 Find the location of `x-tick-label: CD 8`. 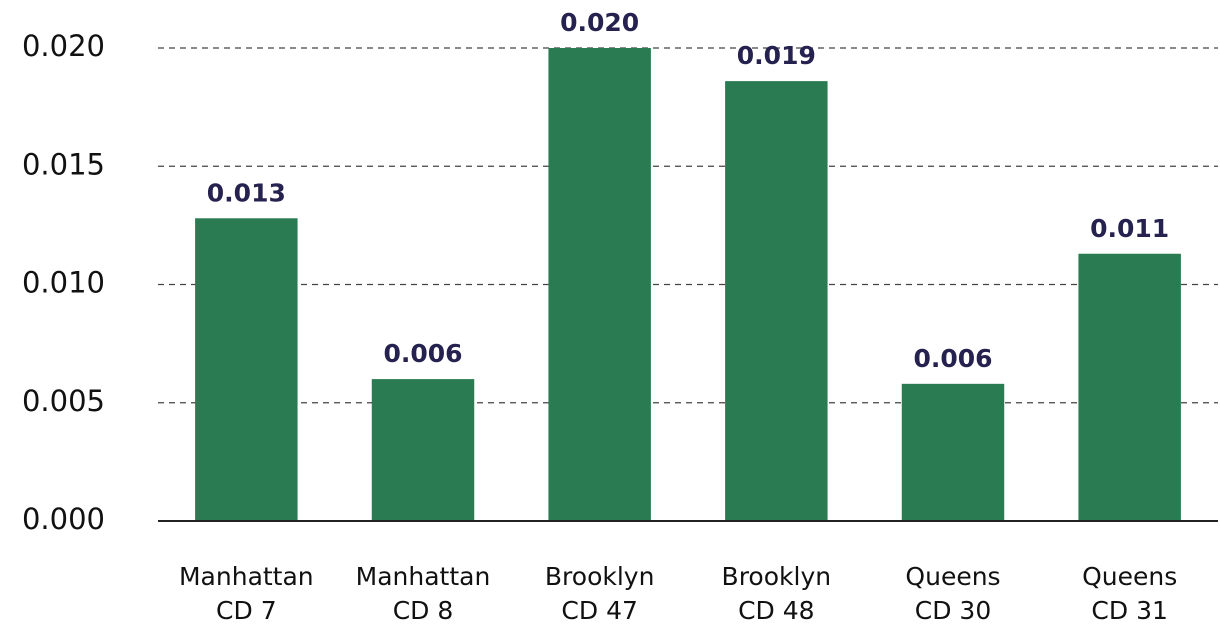

x-tick-label: CD 8 is located at coordinates (423, 610).